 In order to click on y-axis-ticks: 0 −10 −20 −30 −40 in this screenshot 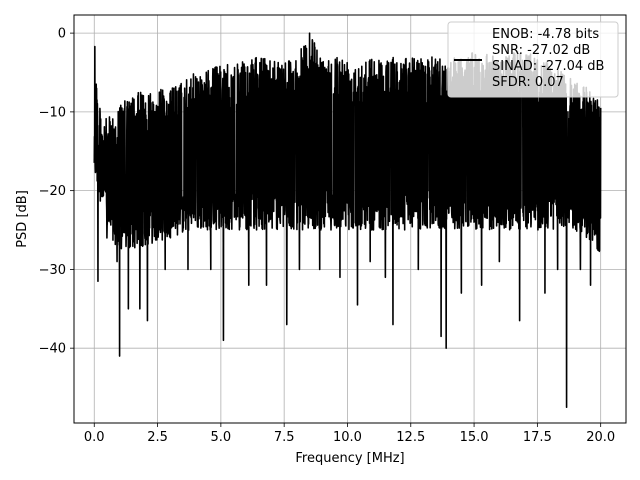, I will do `click(56, 192)`.